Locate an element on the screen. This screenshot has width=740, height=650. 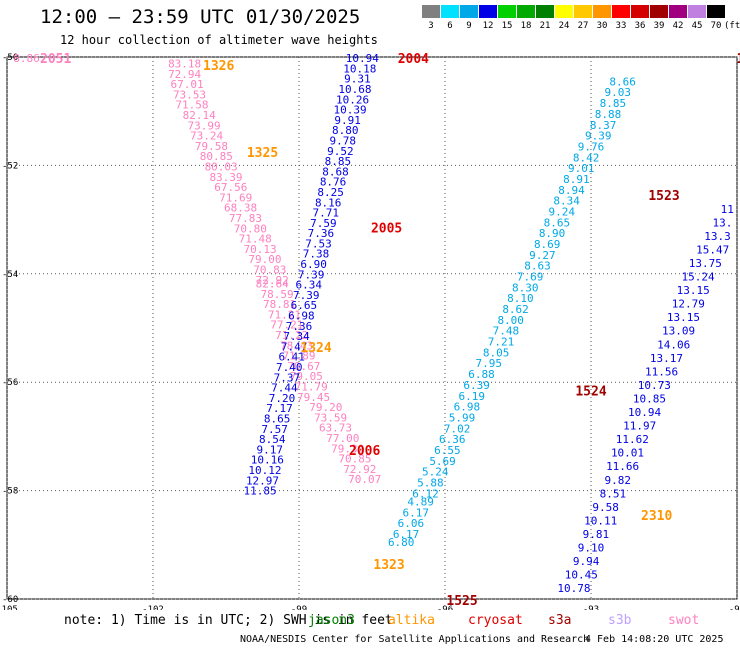
wave-height-value: 72.94 is located at coordinates (184, 74).